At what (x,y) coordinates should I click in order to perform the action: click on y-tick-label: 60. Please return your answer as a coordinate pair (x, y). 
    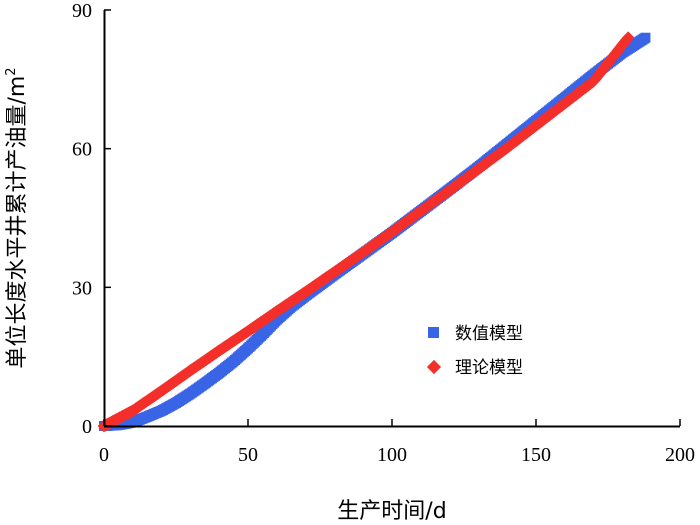
    Looking at the image, I should click on (82, 150).